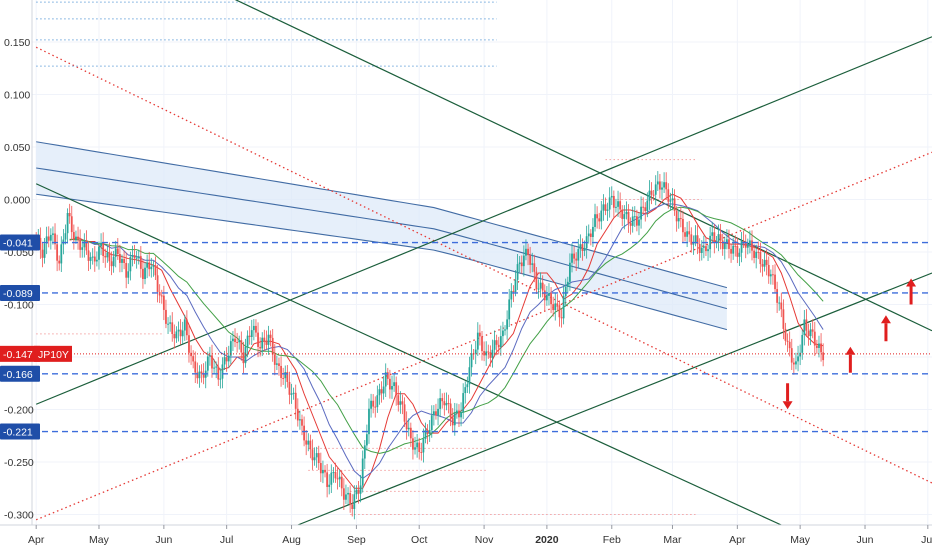 This screenshot has width=932, height=550. I want to click on x-tick-label: May, so click(800, 540).